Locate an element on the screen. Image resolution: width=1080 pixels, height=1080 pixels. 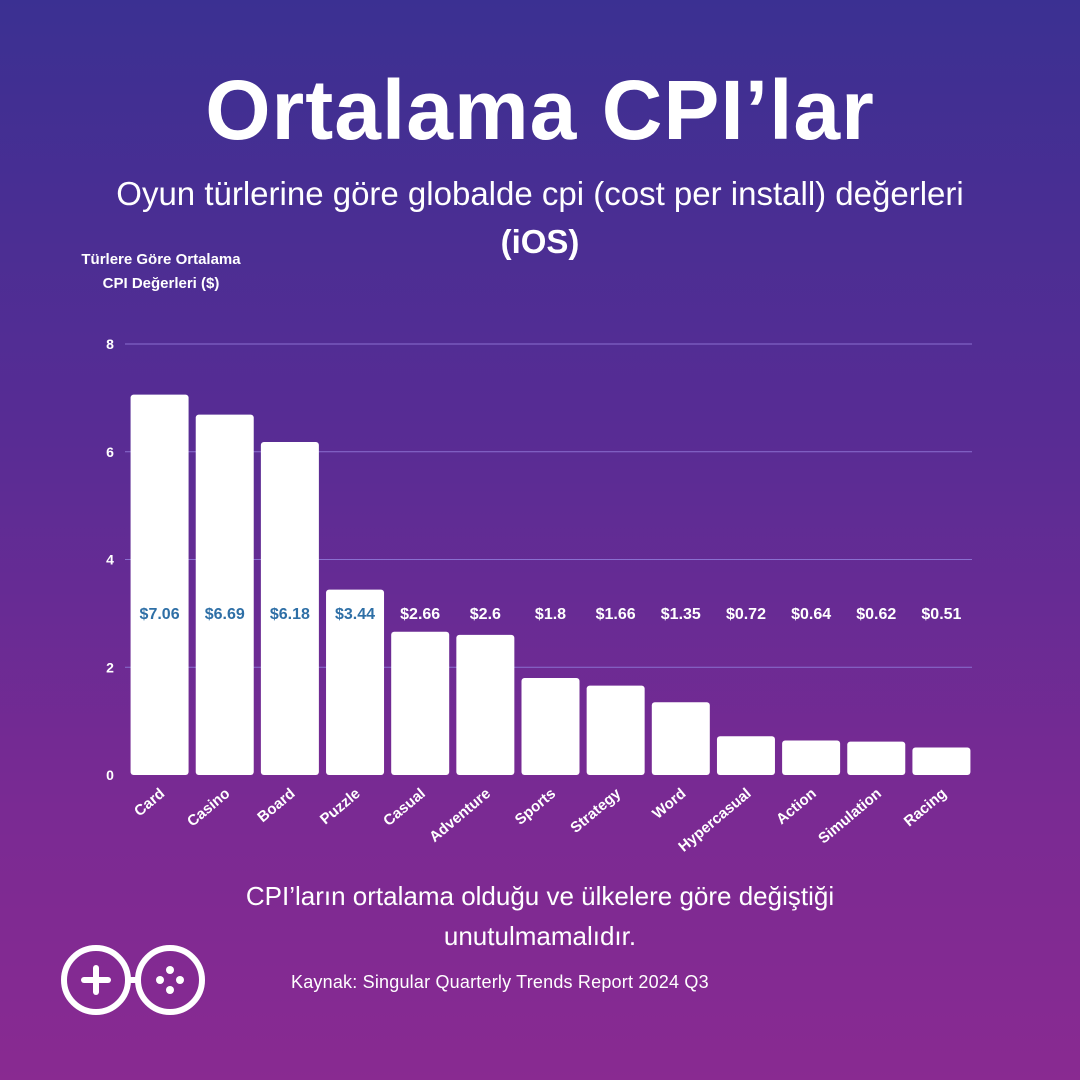
y-tick-label: 6 is located at coordinates (110, 452).